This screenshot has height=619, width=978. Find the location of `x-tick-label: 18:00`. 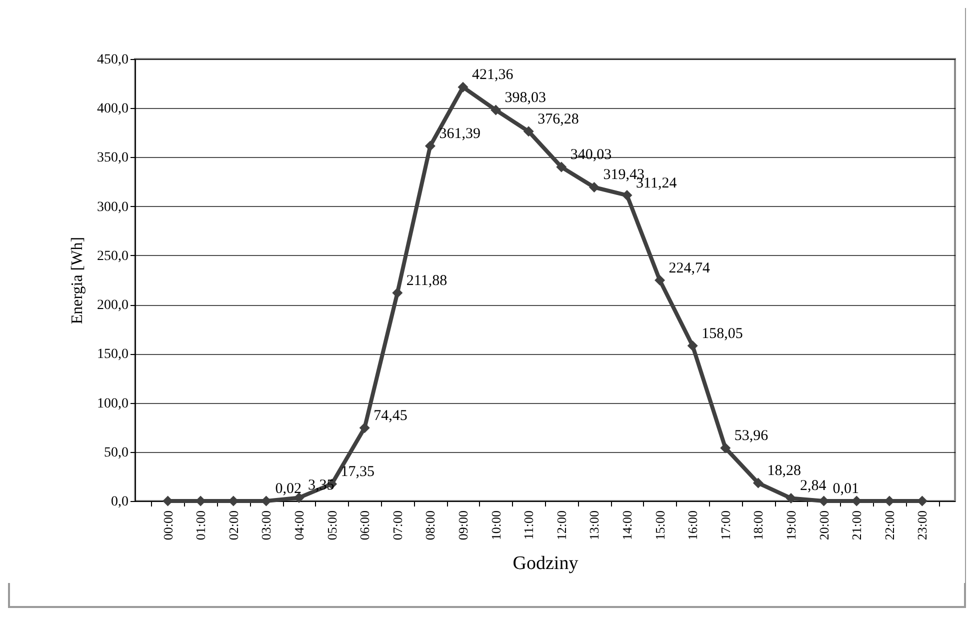

x-tick-label: 18:00 is located at coordinates (758, 525).